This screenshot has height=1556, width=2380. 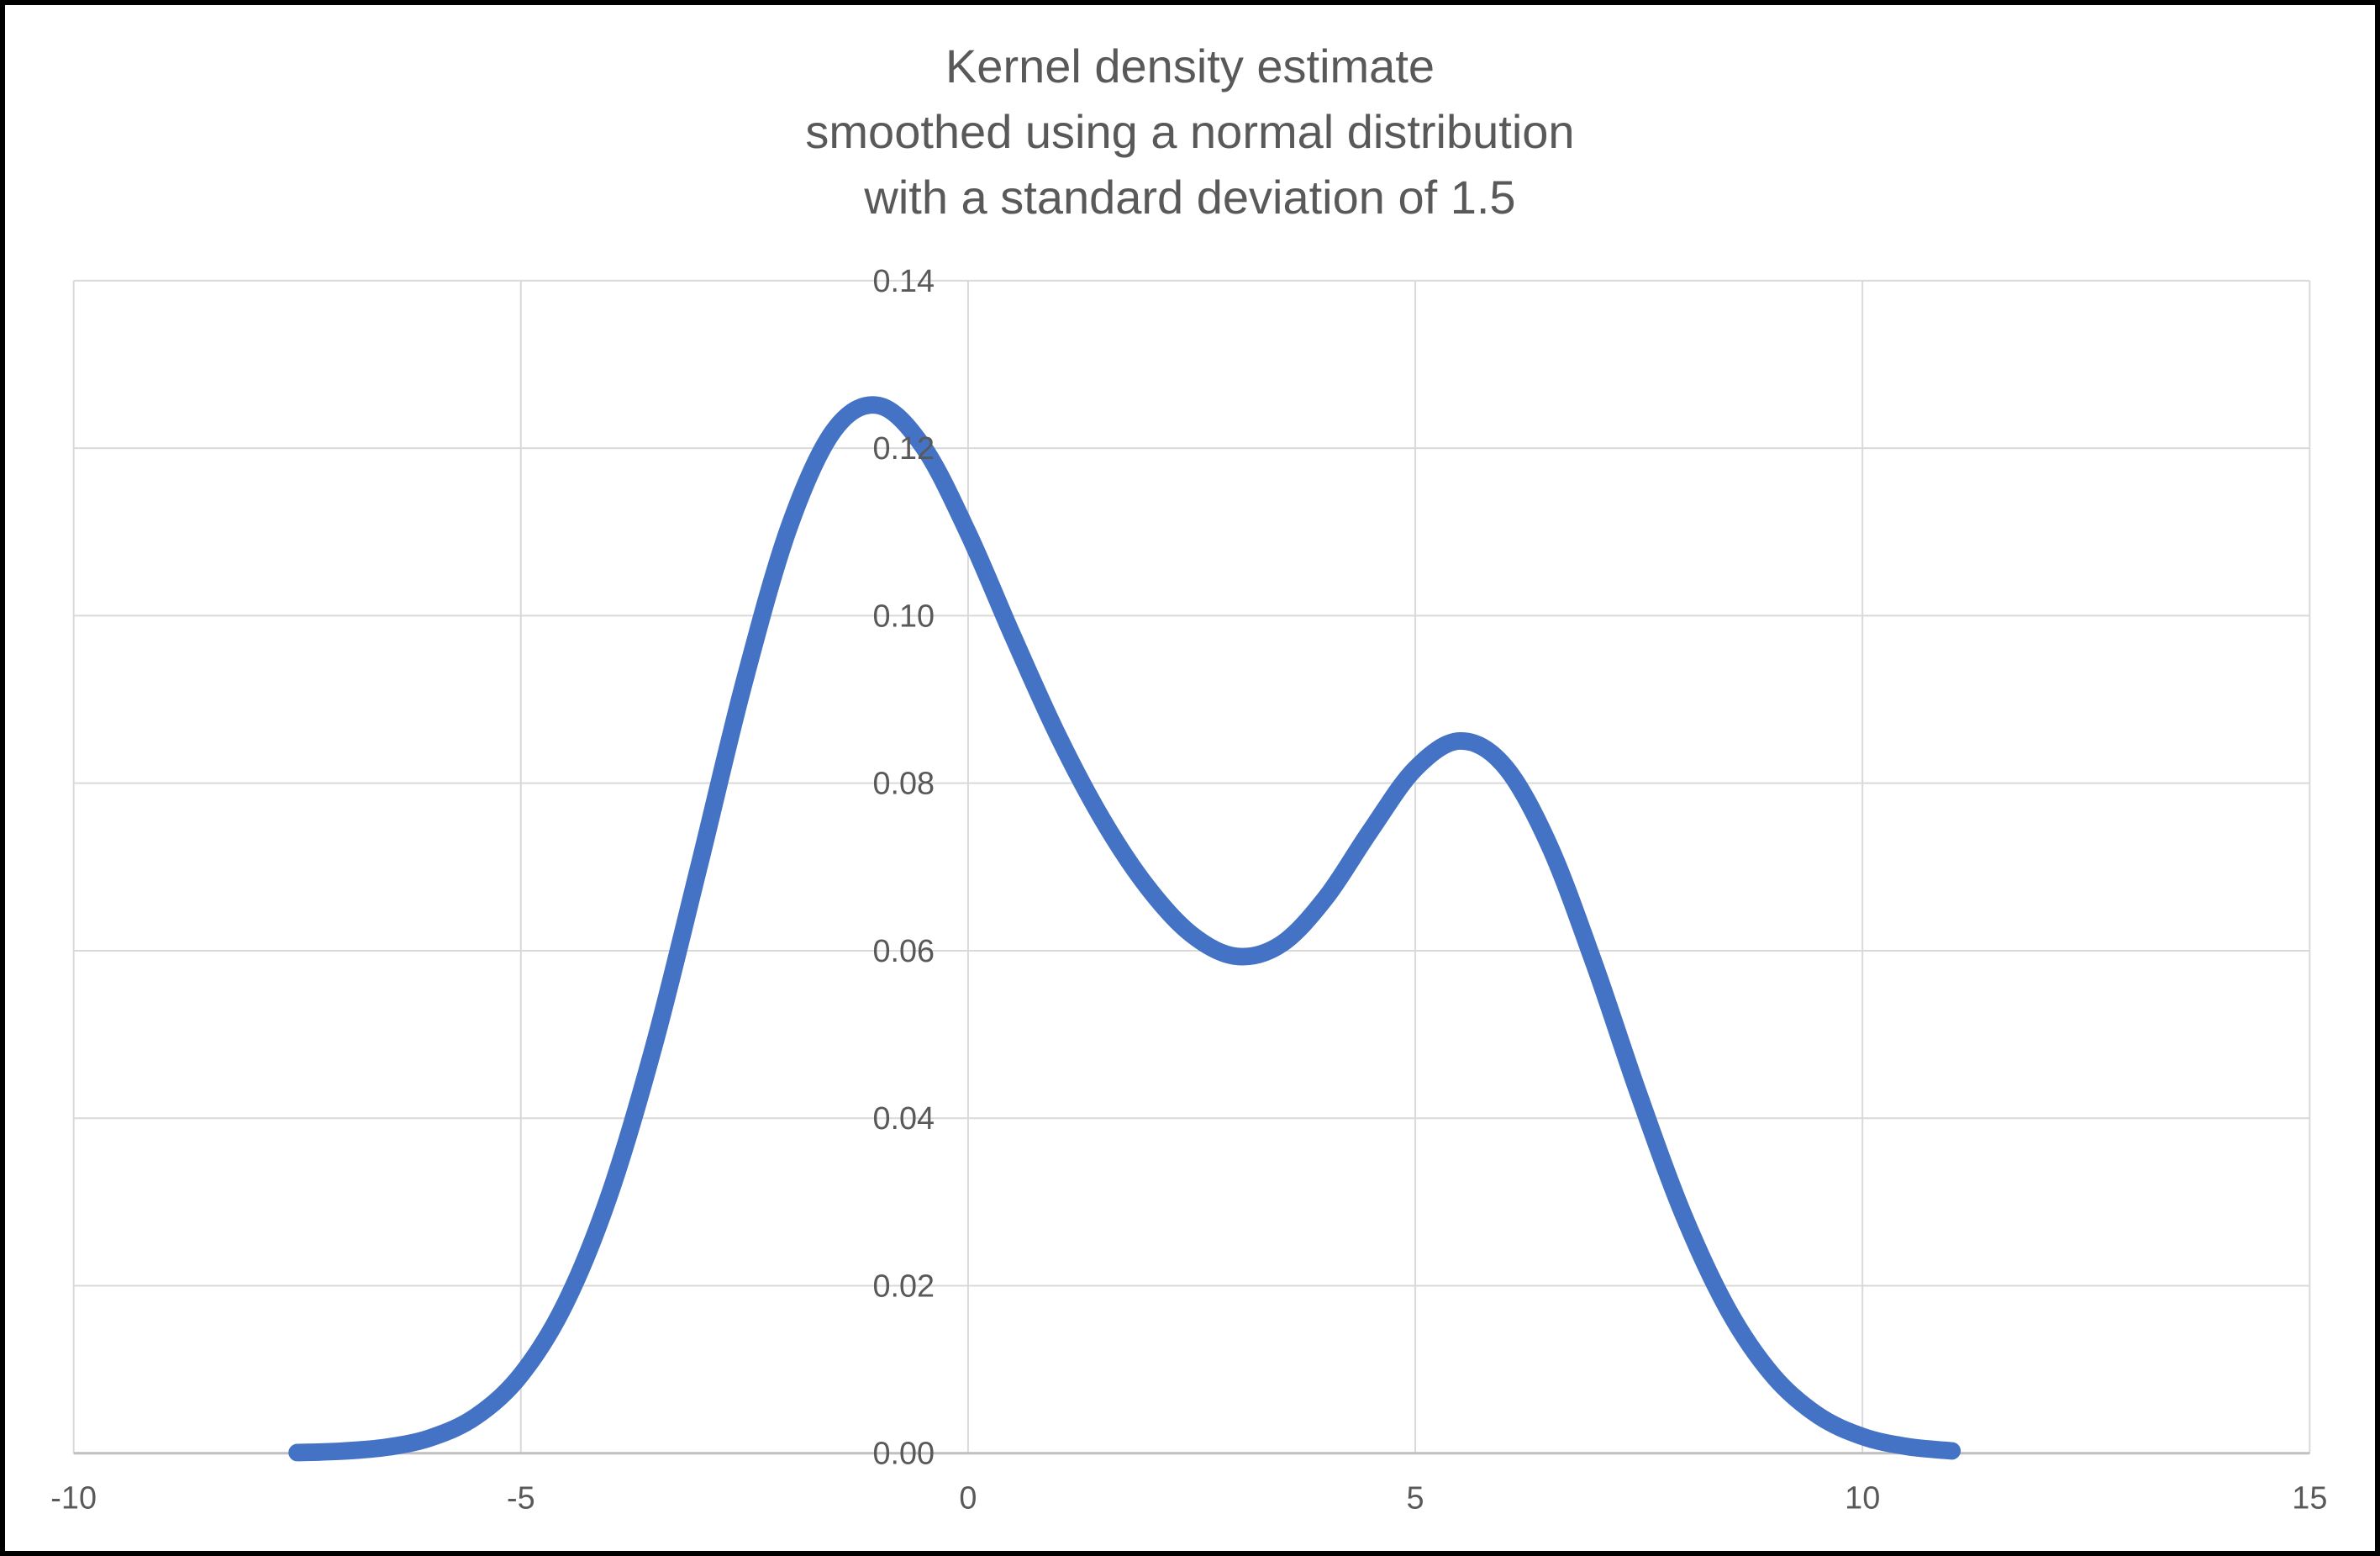 What do you see at coordinates (904, 616) in the screenshot?
I see `y-tick-label: 0.10` at bounding box center [904, 616].